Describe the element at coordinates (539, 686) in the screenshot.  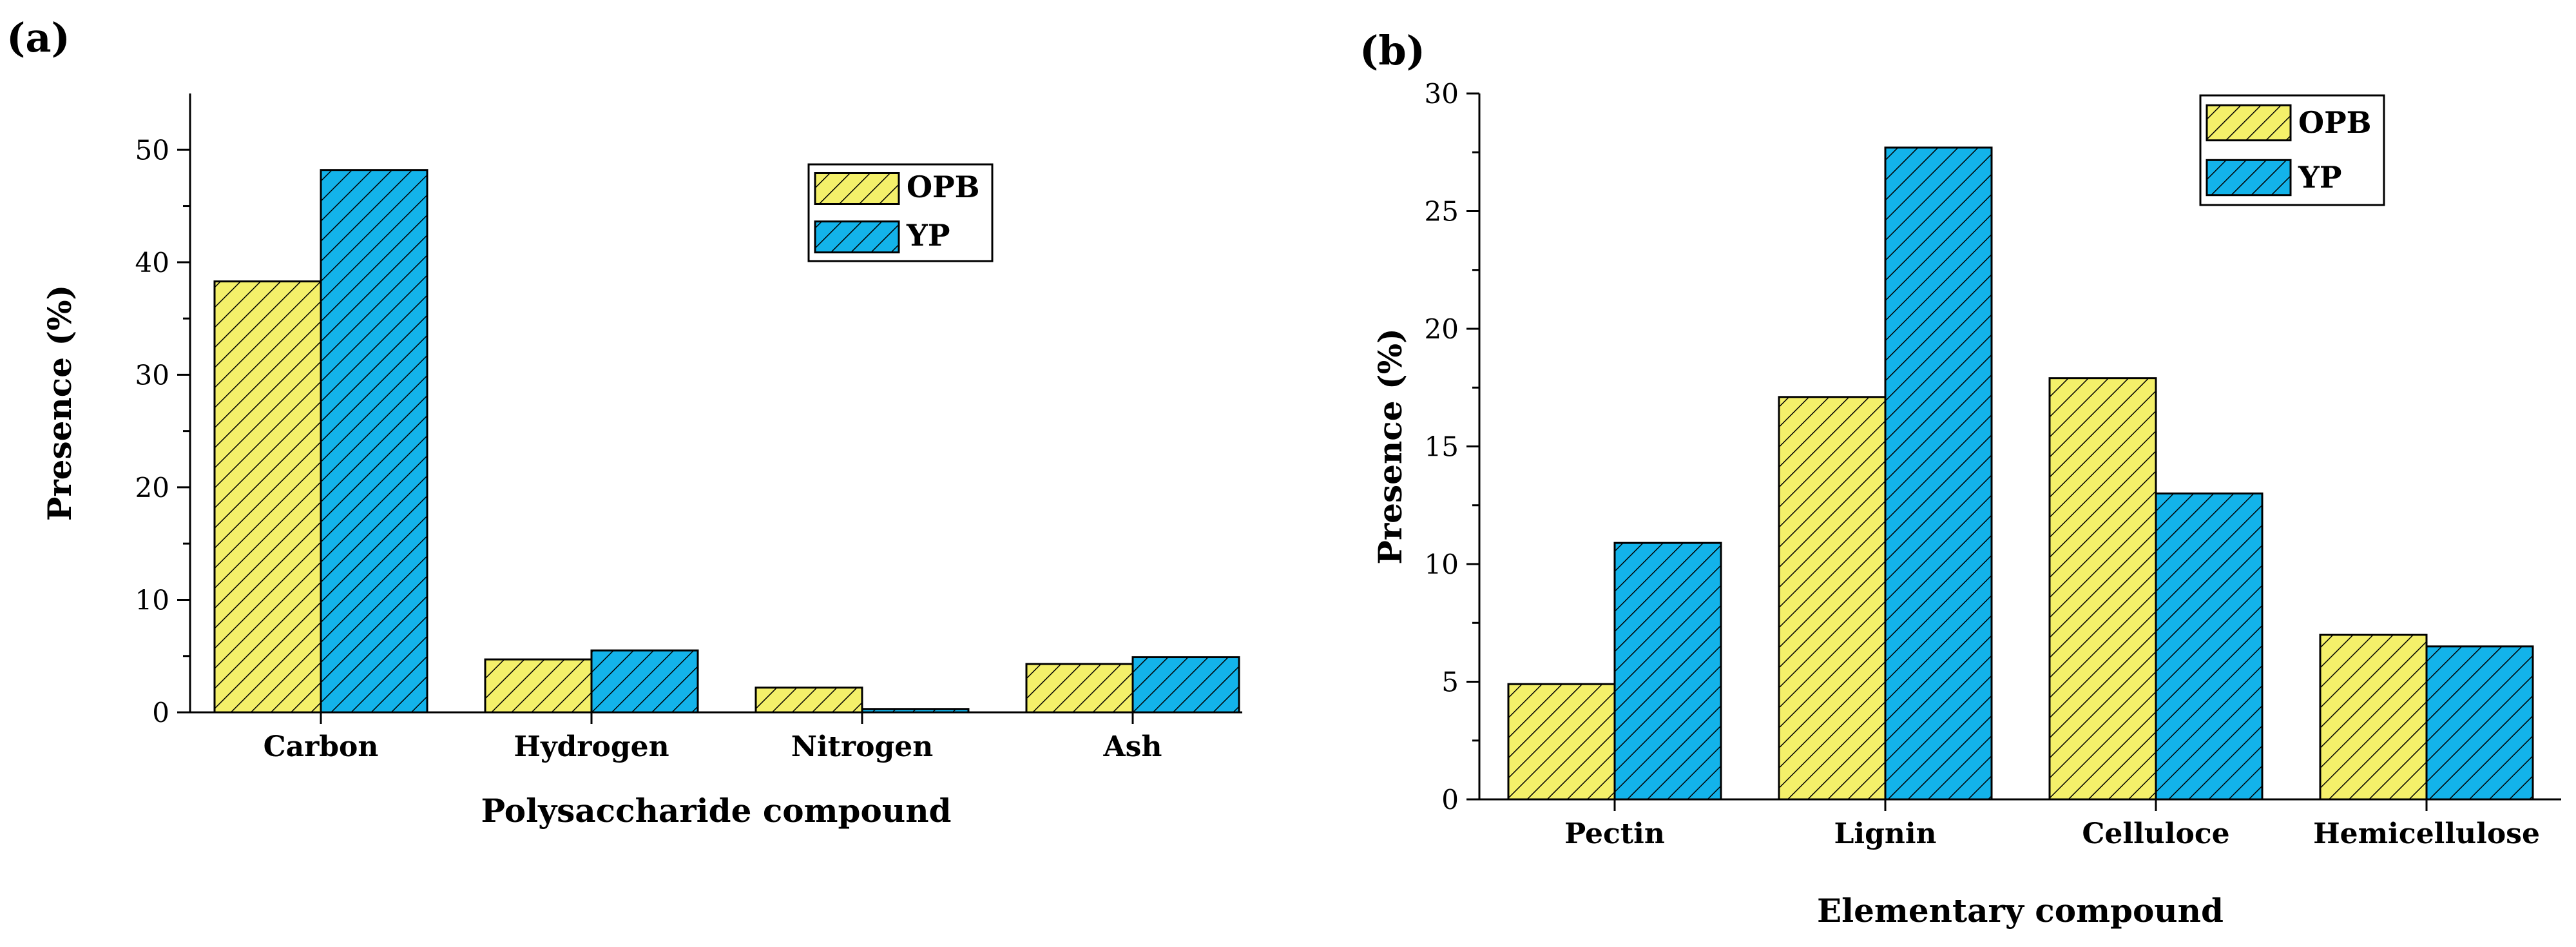
I see `bar-opb-hydrogen` at that location.